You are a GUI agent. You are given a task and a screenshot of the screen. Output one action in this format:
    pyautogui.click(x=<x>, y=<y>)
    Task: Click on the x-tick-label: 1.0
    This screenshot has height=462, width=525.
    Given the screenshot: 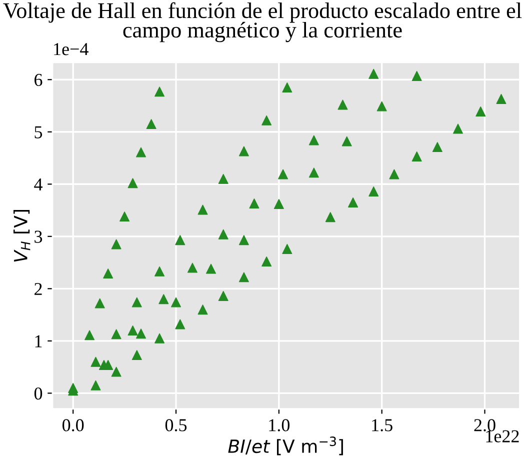 What is the action you would take?
    pyautogui.click(x=279, y=425)
    